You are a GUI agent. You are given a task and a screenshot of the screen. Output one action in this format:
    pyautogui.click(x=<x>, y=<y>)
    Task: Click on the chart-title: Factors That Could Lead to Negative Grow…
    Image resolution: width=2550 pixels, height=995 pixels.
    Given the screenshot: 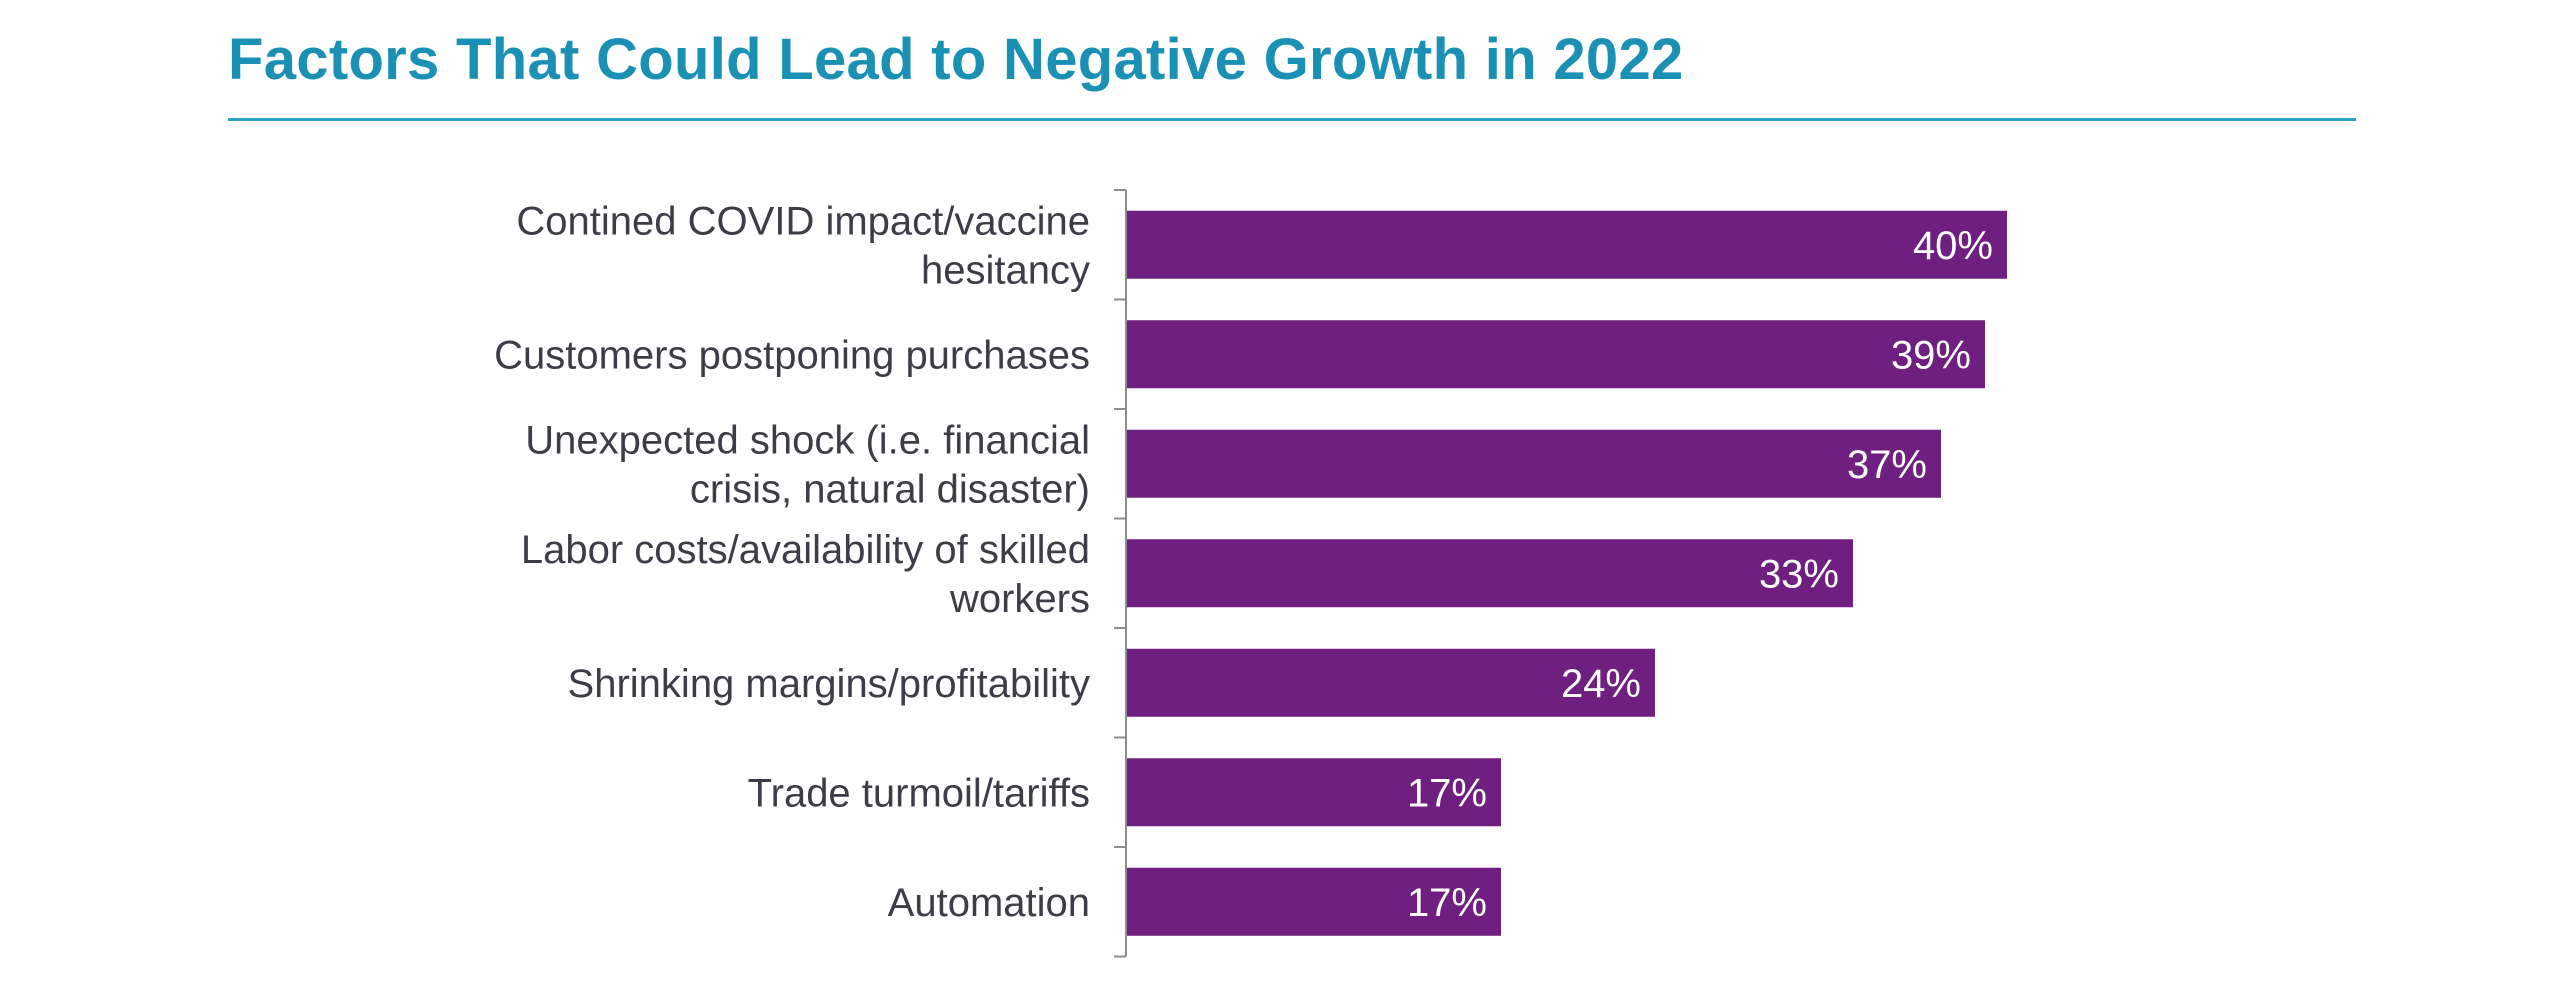 What is the action you would take?
    pyautogui.click(x=956, y=59)
    